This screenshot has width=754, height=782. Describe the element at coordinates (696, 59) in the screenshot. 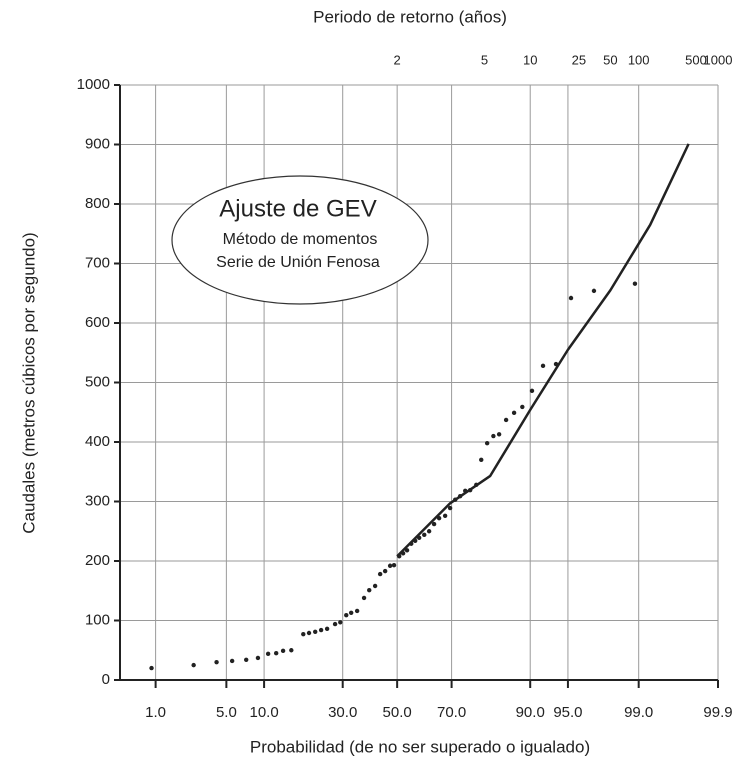

I see `x2-tick-label: 500` at that location.